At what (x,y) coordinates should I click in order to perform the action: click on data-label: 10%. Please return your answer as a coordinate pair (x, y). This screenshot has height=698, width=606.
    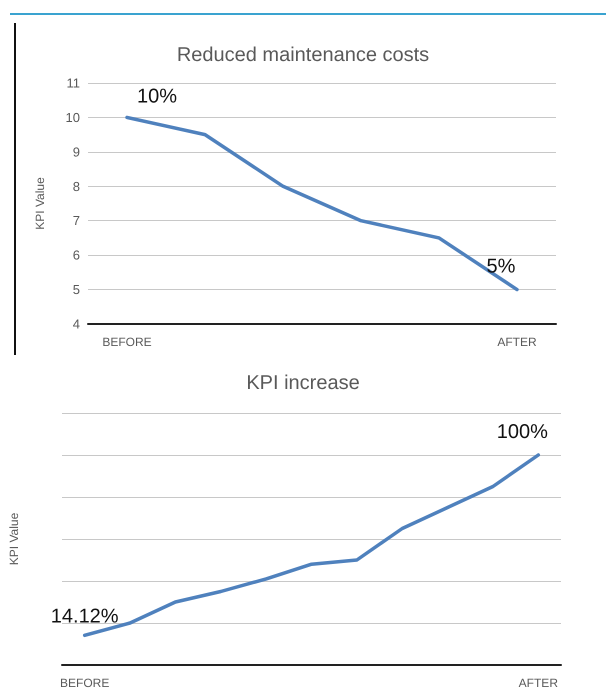
    Looking at the image, I should click on (157, 96).